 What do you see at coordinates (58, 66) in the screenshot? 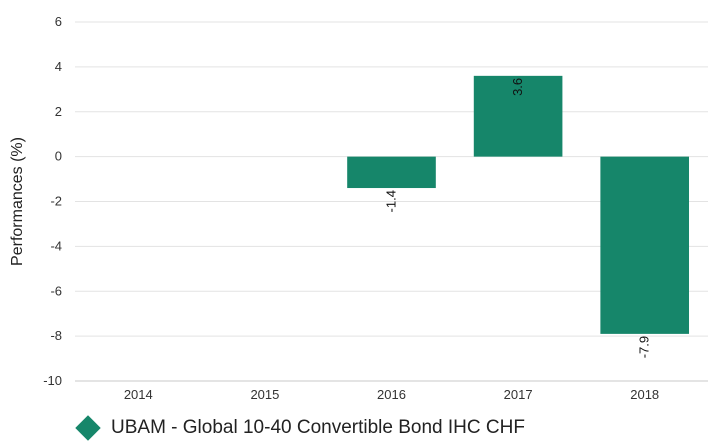
I see `y-tick-label: 4` at bounding box center [58, 66].